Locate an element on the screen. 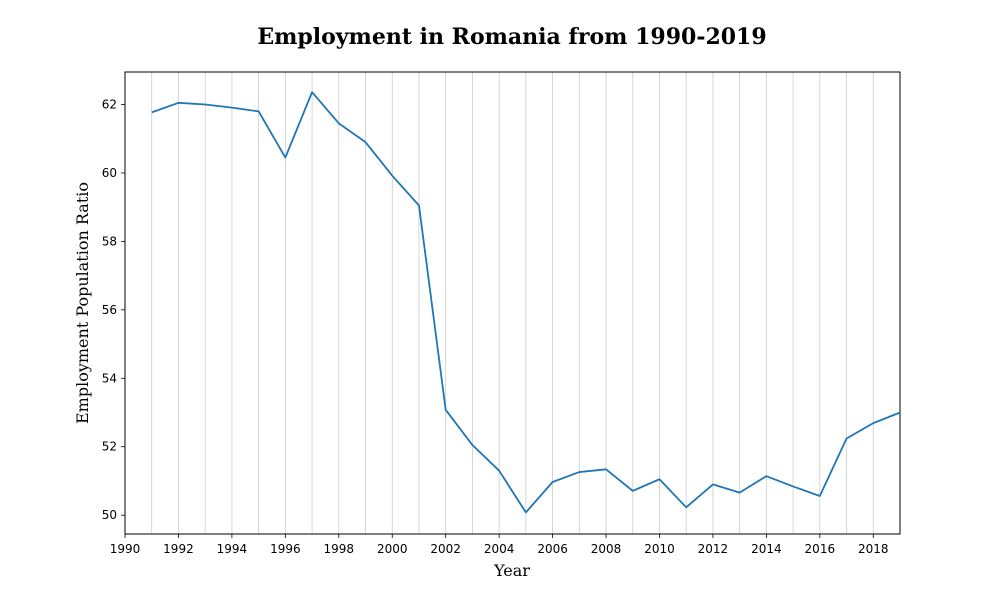 This screenshot has height=600, width=1000. x-tick-label: 2008 is located at coordinates (606, 549).